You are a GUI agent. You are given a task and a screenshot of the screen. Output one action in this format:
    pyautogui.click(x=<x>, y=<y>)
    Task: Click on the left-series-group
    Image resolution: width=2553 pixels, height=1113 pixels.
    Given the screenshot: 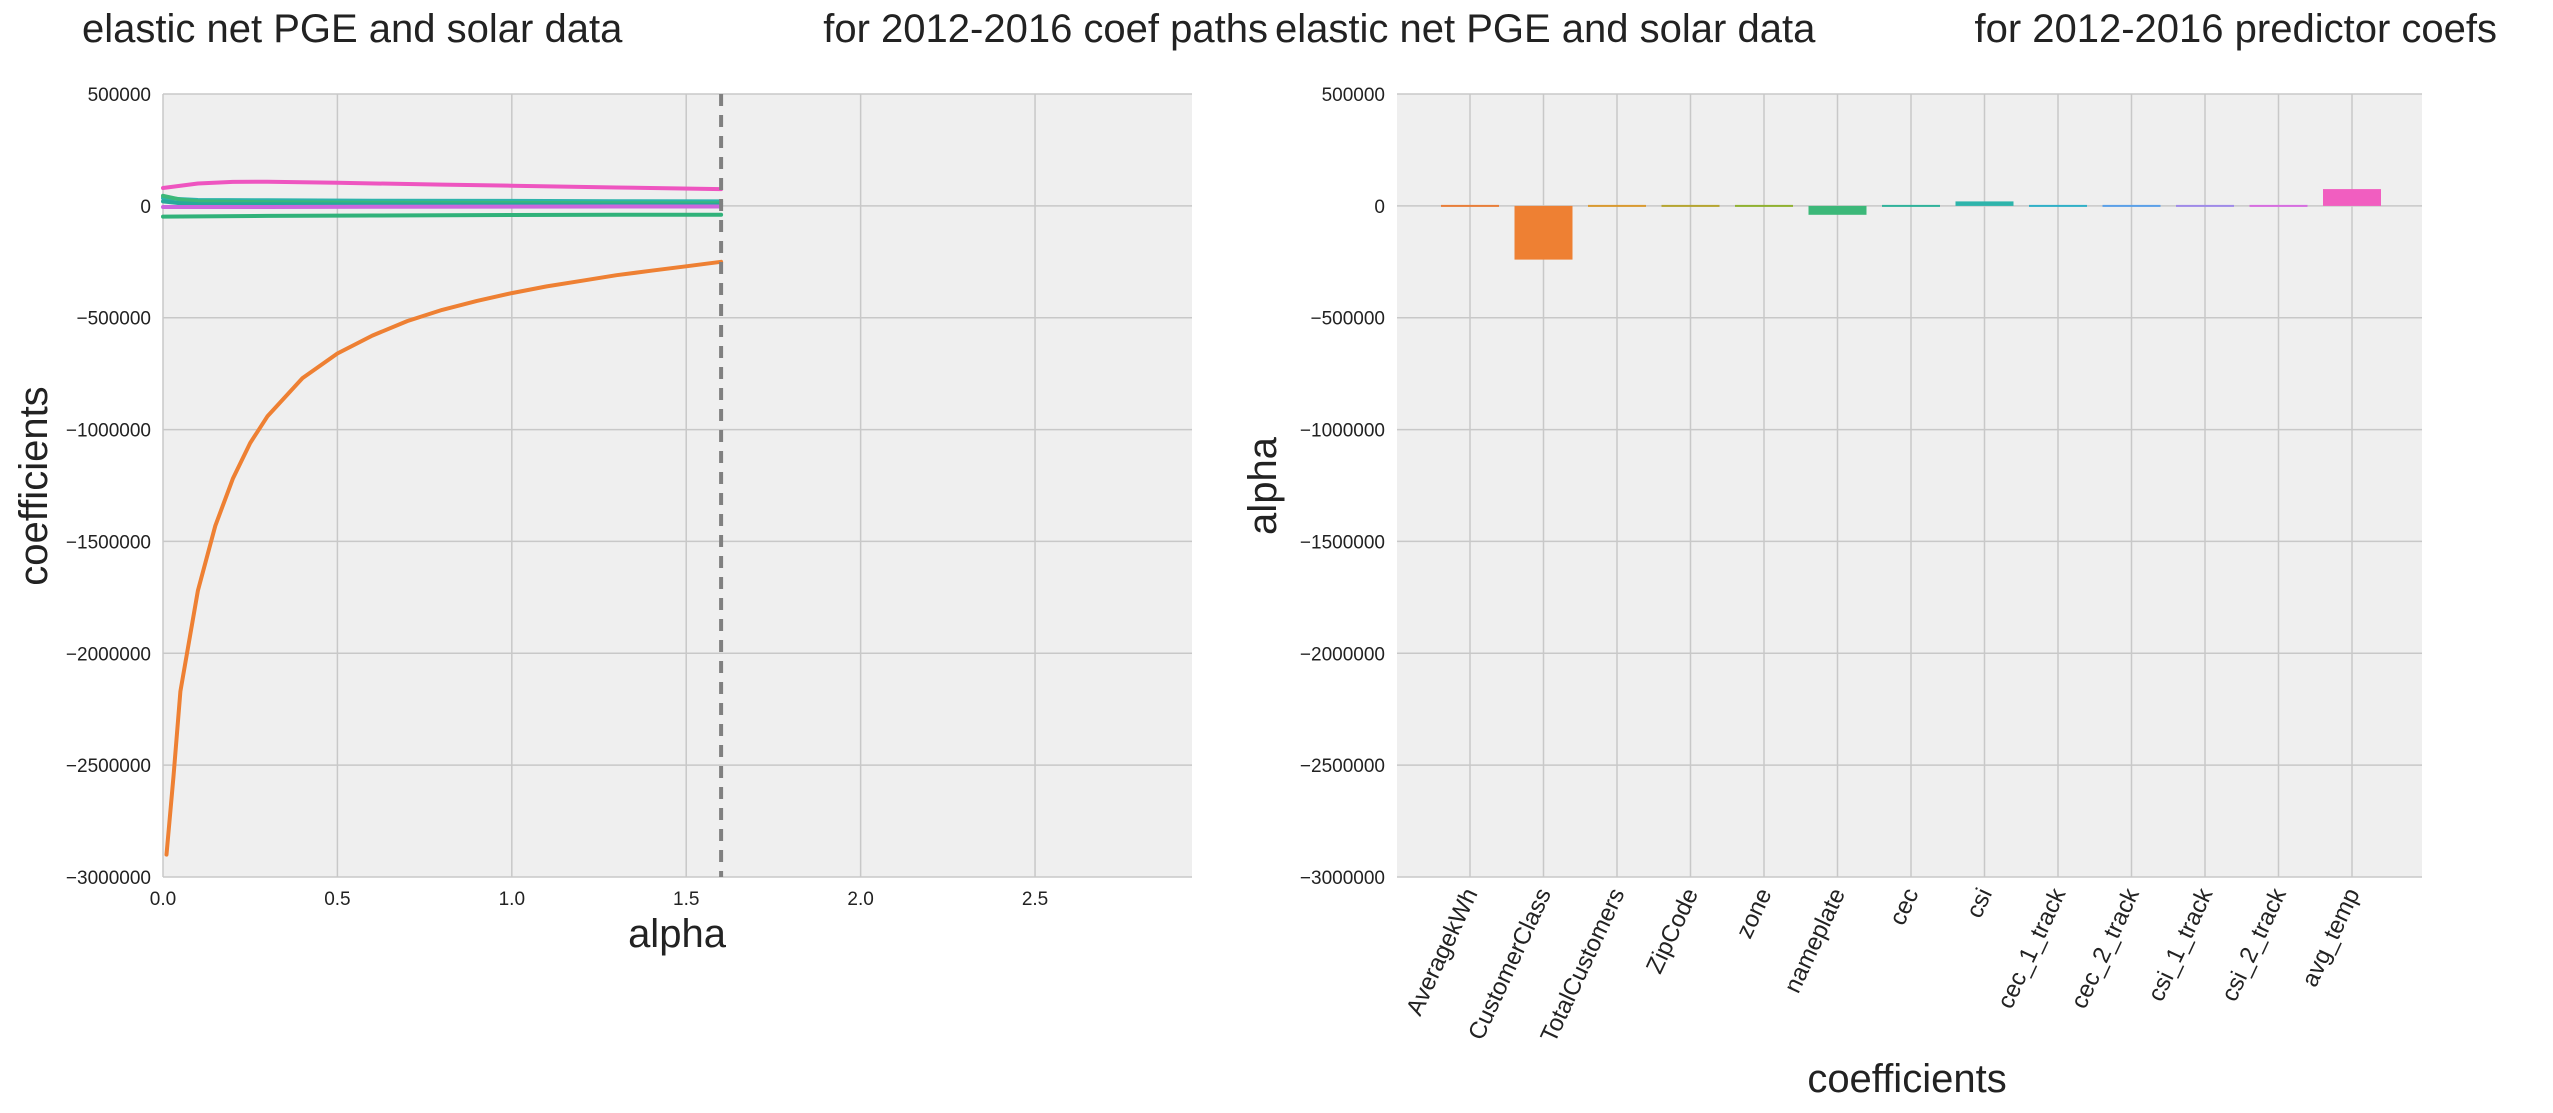 What is the action you would take?
    pyautogui.click(x=442, y=518)
    